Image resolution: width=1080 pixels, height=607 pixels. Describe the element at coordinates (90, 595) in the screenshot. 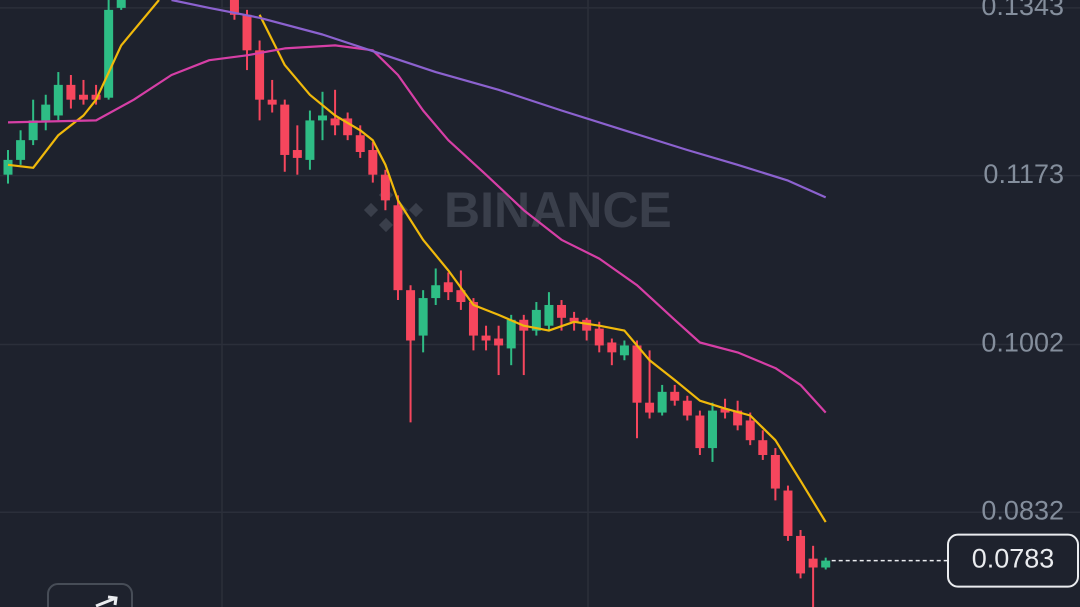

I see `toolbar-button` at that location.